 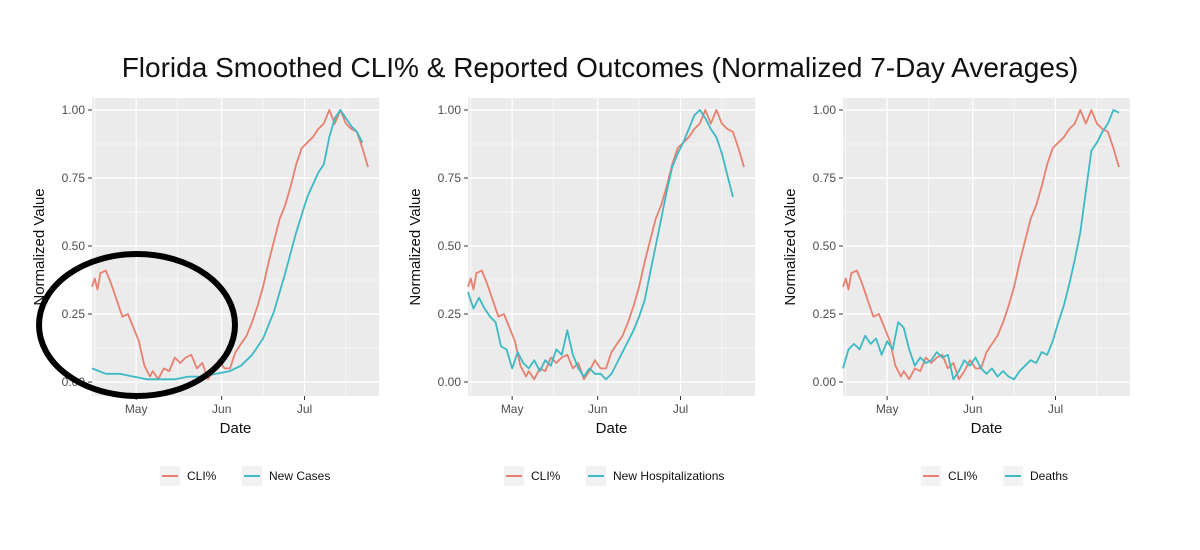 I want to click on legend-label: Deaths, so click(x=1049, y=476).